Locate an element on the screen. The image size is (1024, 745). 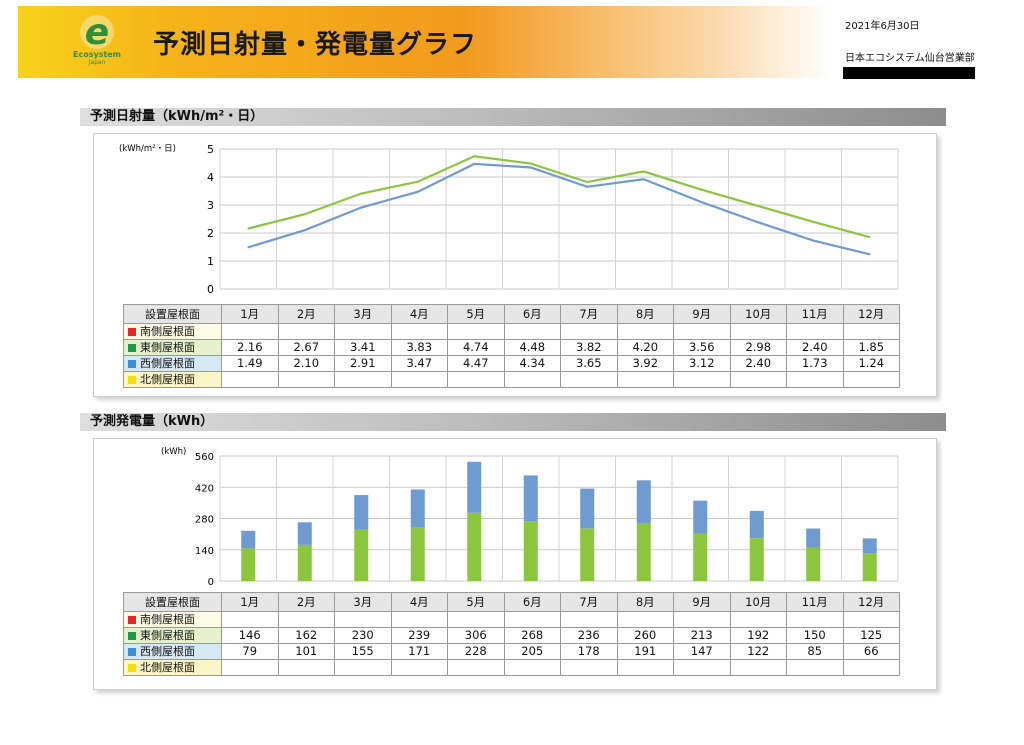
table-cell: 3.41 is located at coordinates (363, 347).